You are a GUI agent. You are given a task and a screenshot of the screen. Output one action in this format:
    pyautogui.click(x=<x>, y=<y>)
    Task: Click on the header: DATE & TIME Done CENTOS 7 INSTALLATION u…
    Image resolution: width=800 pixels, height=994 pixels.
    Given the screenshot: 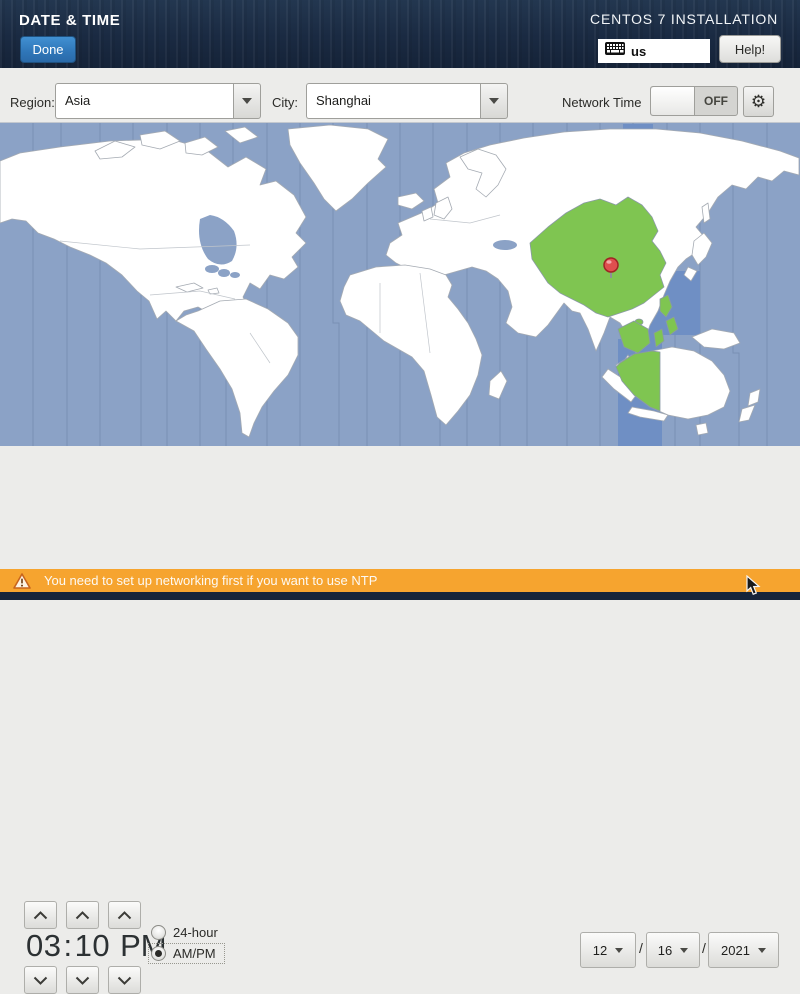 What is the action you would take?
    pyautogui.click(x=400, y=34)
    